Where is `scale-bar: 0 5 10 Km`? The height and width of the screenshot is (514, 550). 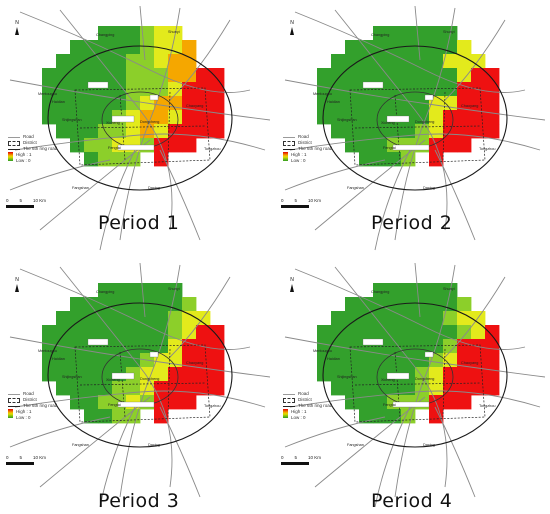 scale-bar: 0 5 10 Km is located at coordinates (26, 203).